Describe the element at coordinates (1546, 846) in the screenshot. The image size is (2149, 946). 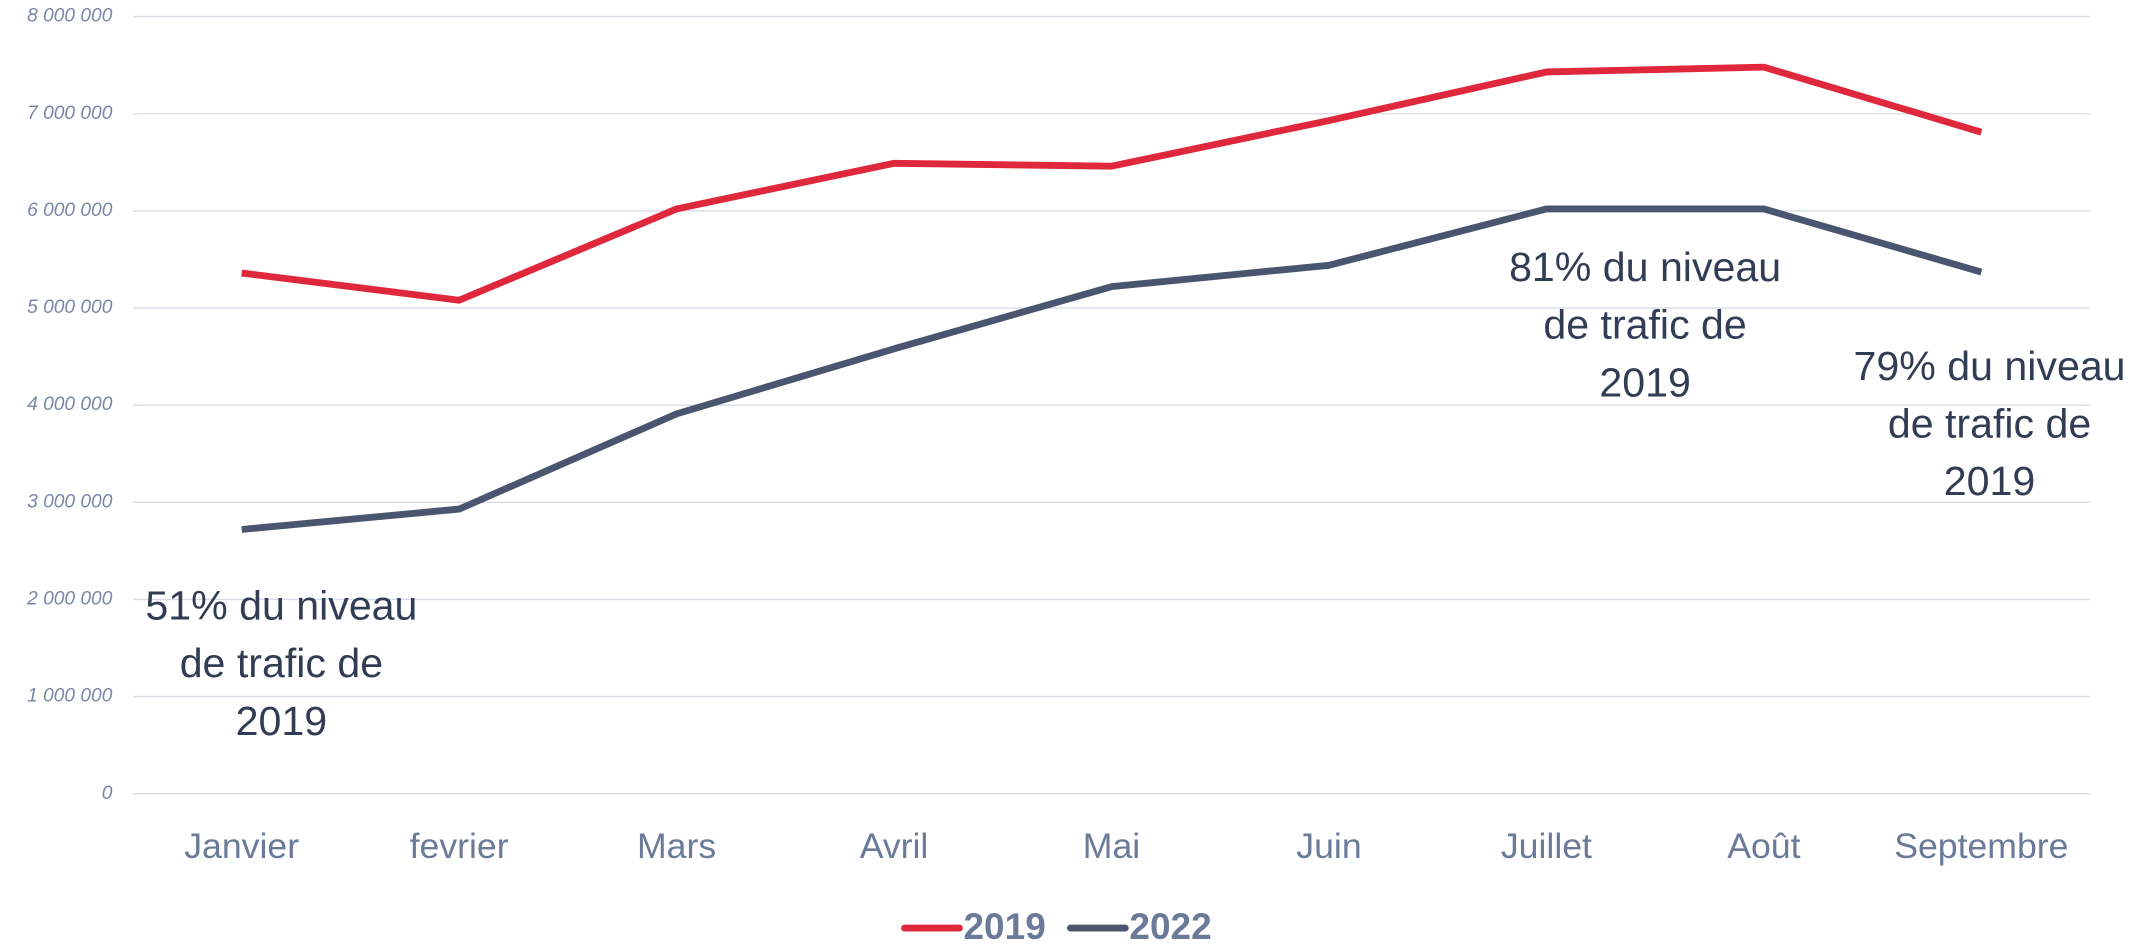
I see `x-tick-label: Juillet` at that location.